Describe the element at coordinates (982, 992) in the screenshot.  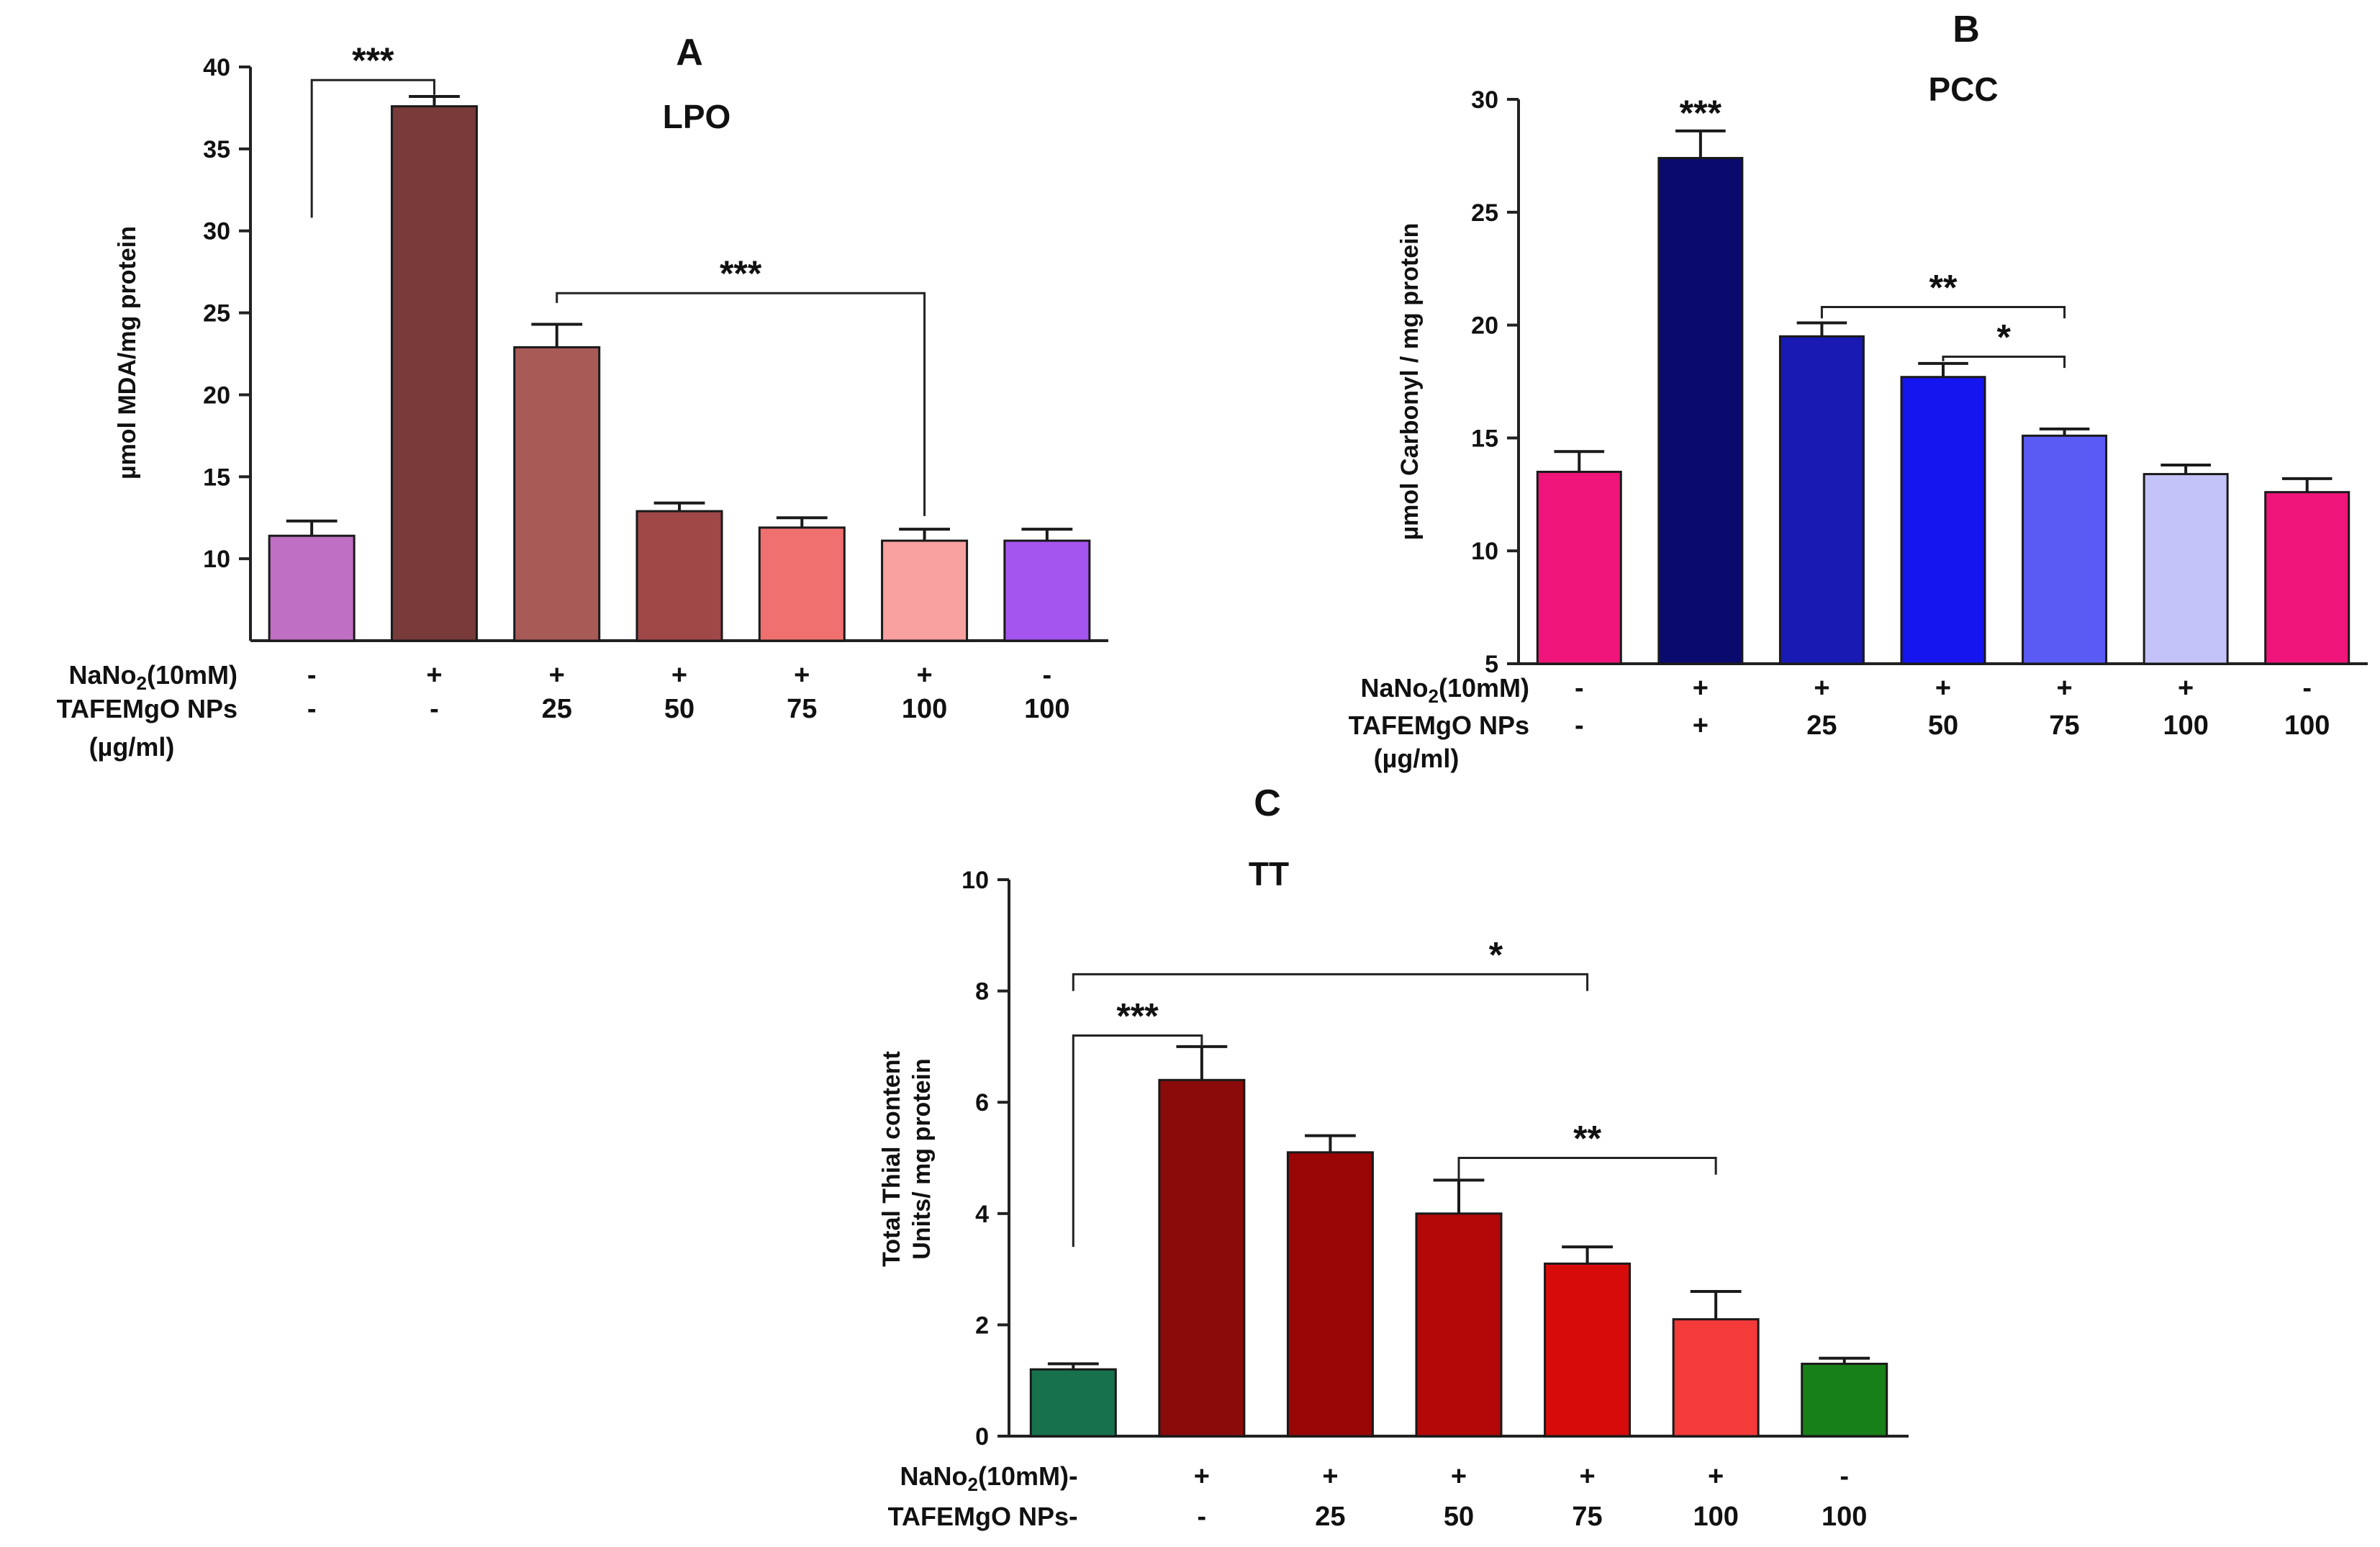
I see `y-tick-label: 8` at that location.